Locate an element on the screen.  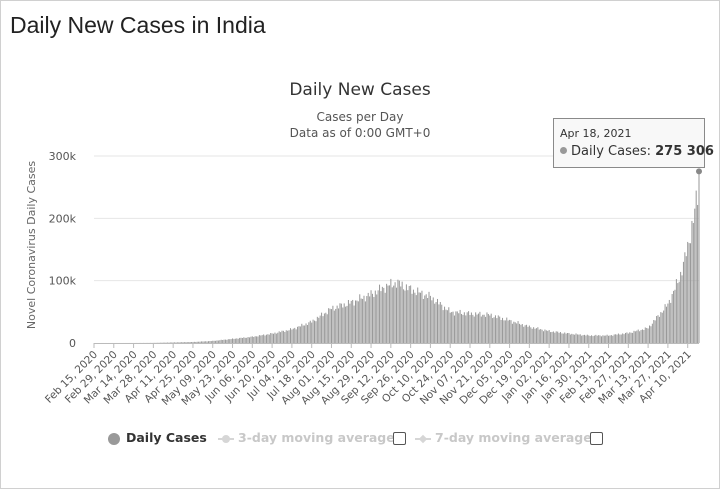
checkbox-7-day-average is located at coordinates (596, 438).